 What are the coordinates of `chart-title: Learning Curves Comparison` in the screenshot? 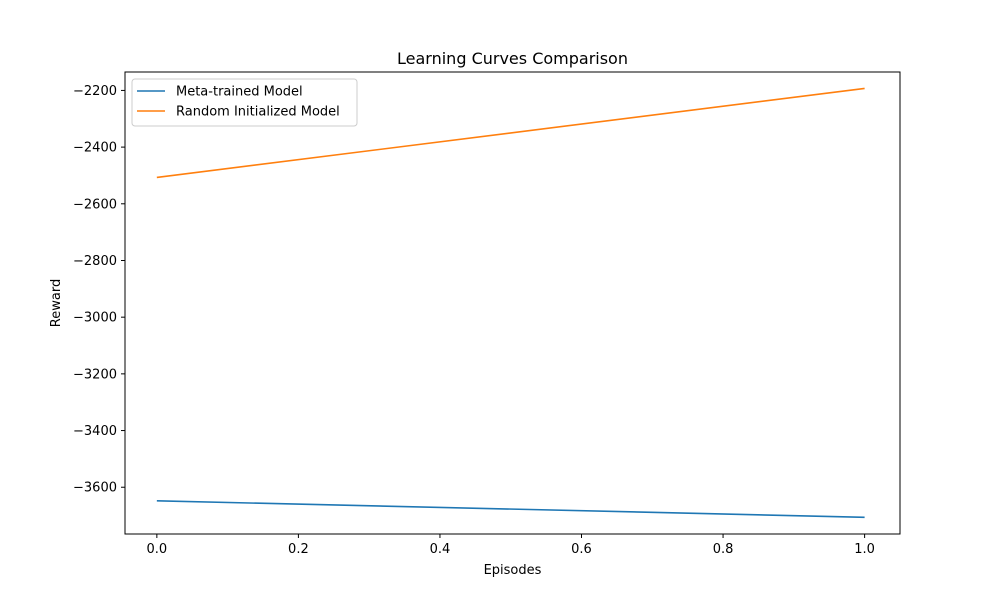 It's located at (512, 58).